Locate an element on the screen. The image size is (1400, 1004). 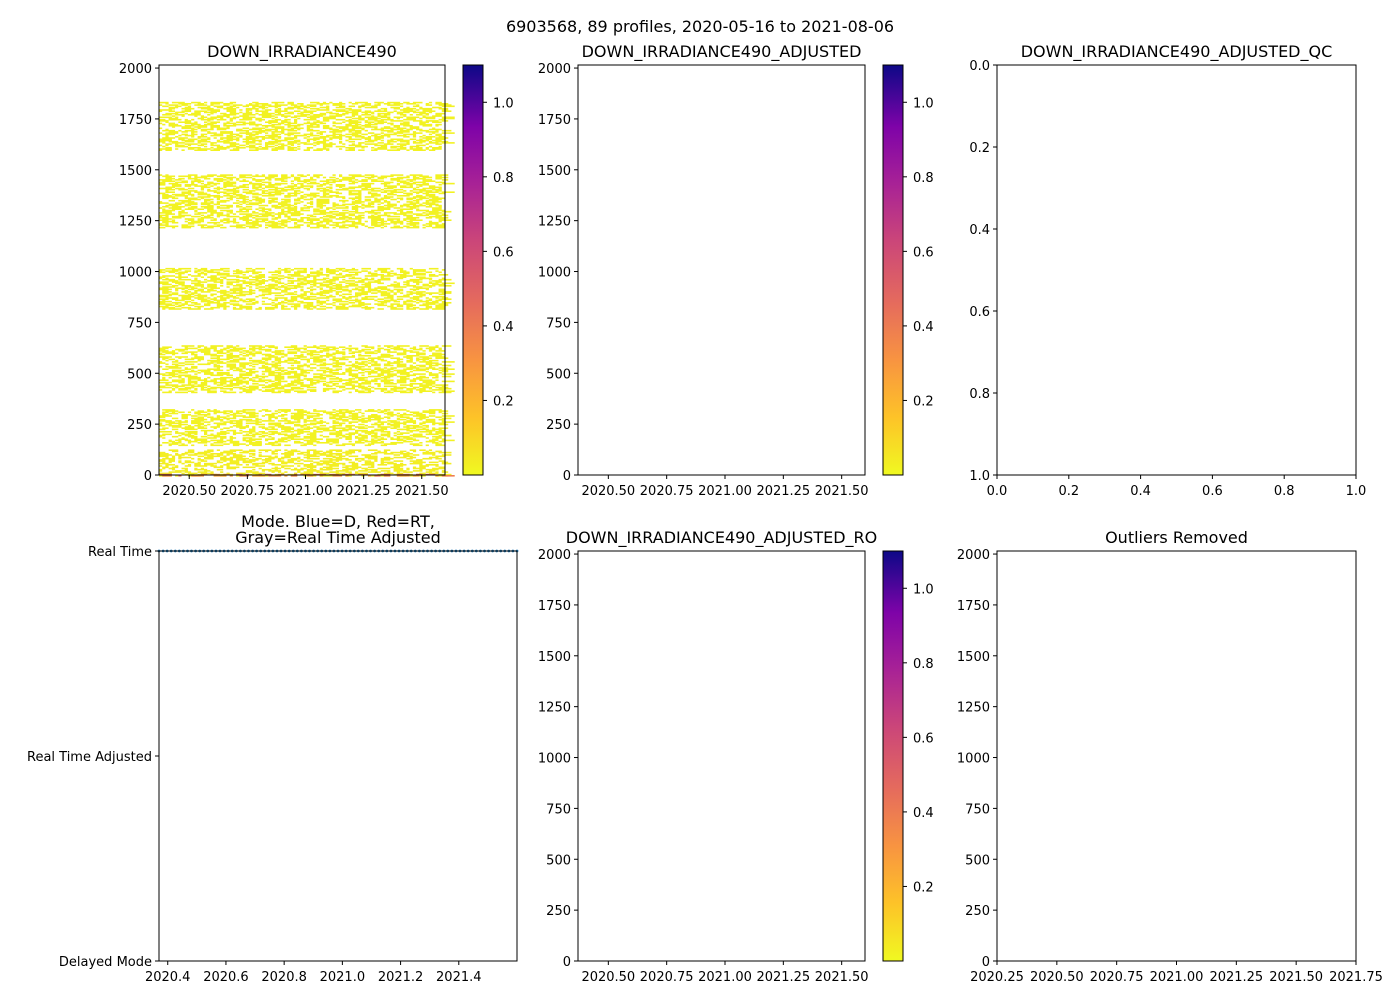
x-tick-label: 2021.25 is located at coordinates (364, 491).